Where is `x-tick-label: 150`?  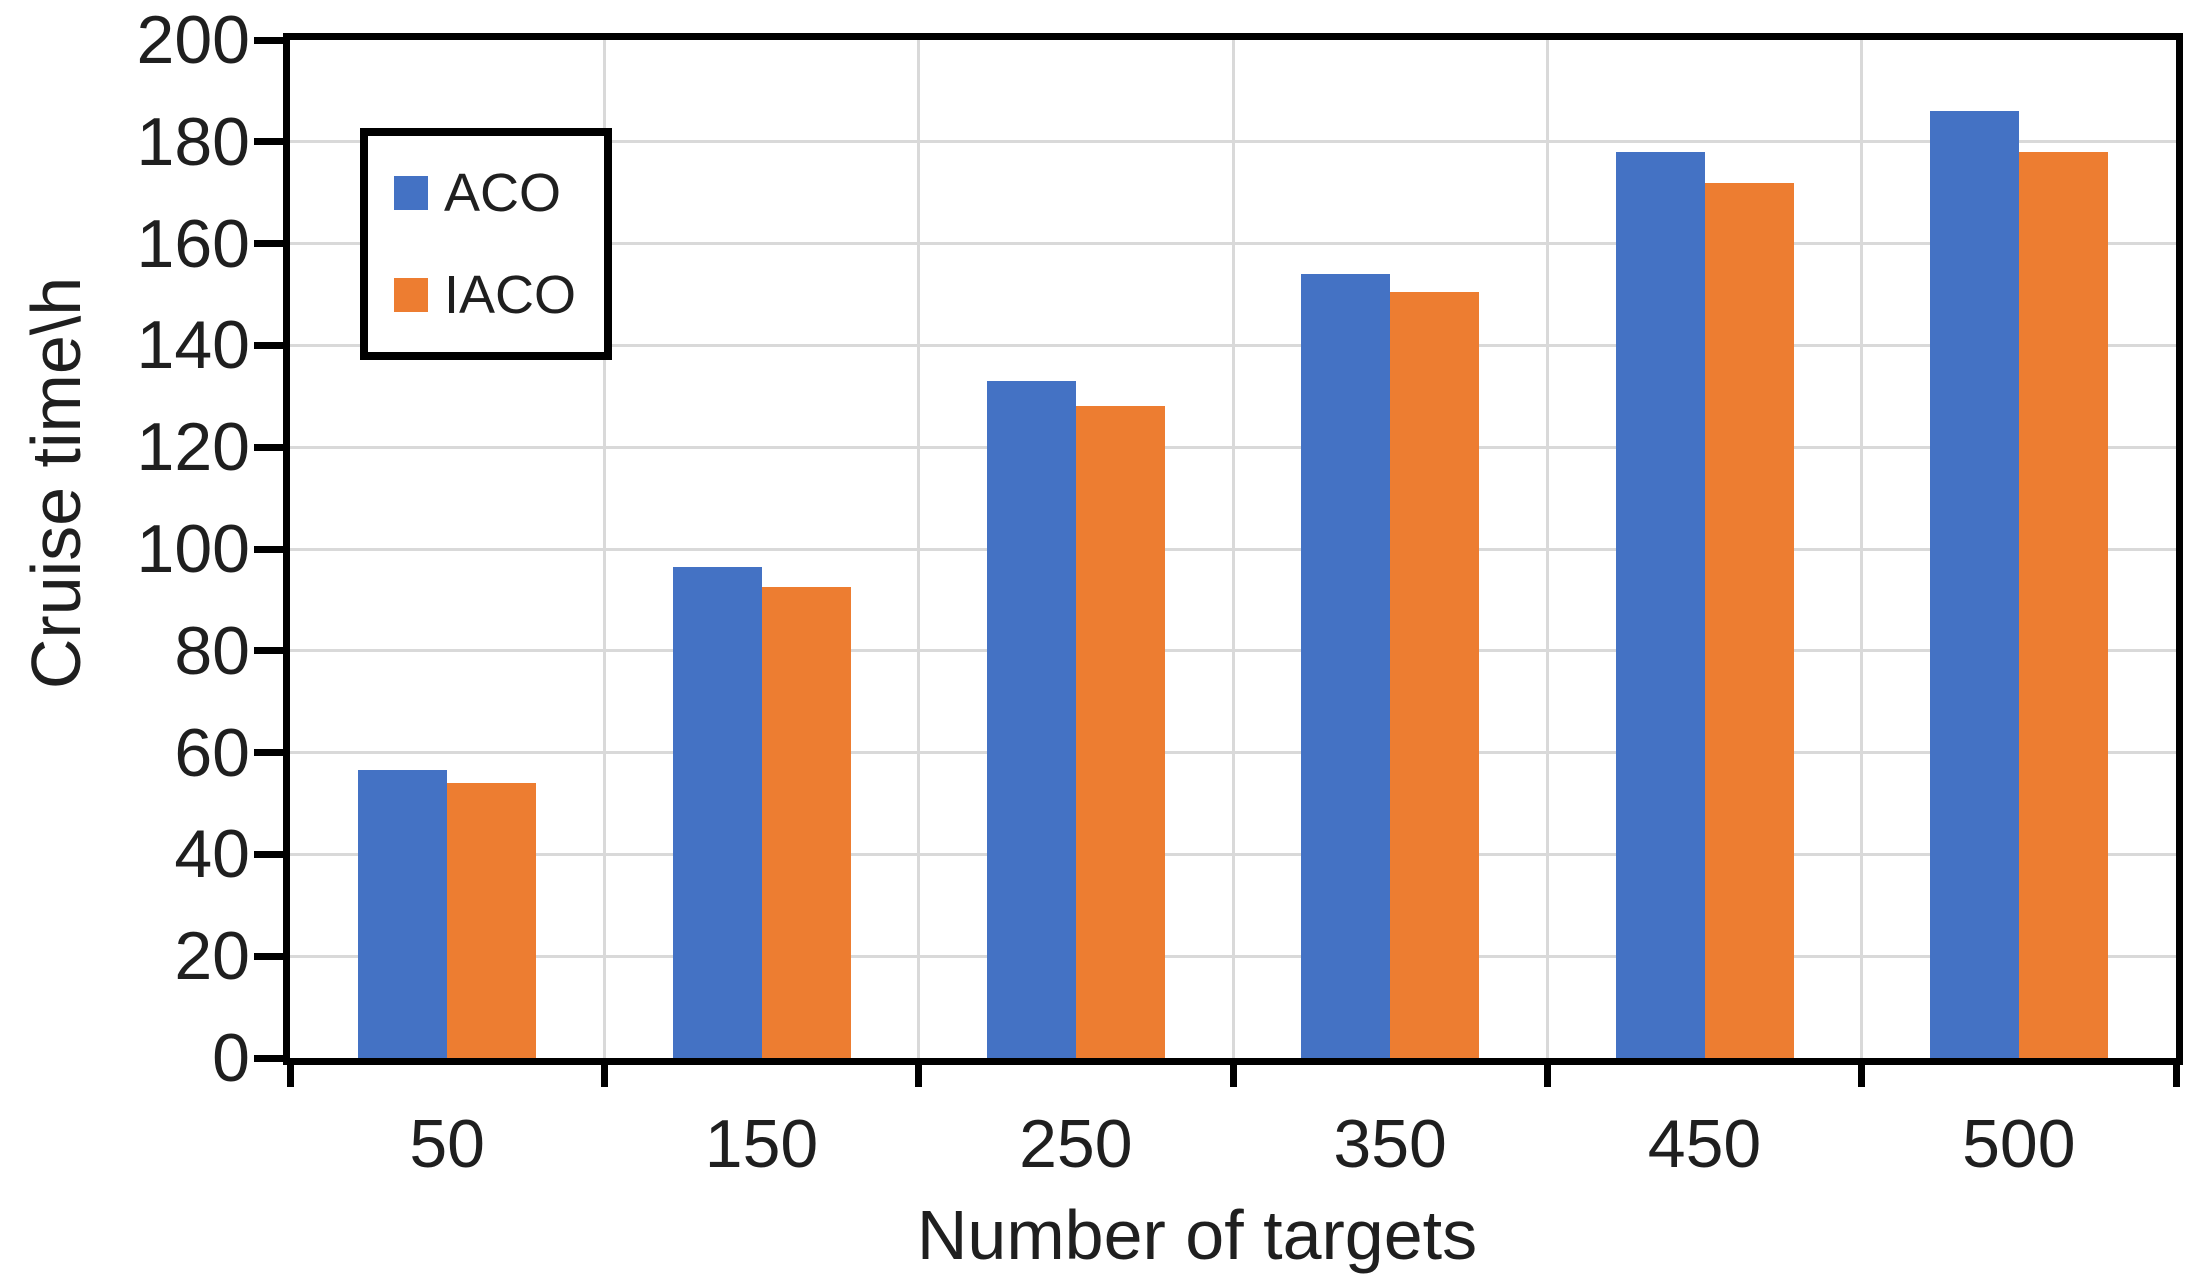 x-tick-label: 150 is located at coordinates (761, 1144).